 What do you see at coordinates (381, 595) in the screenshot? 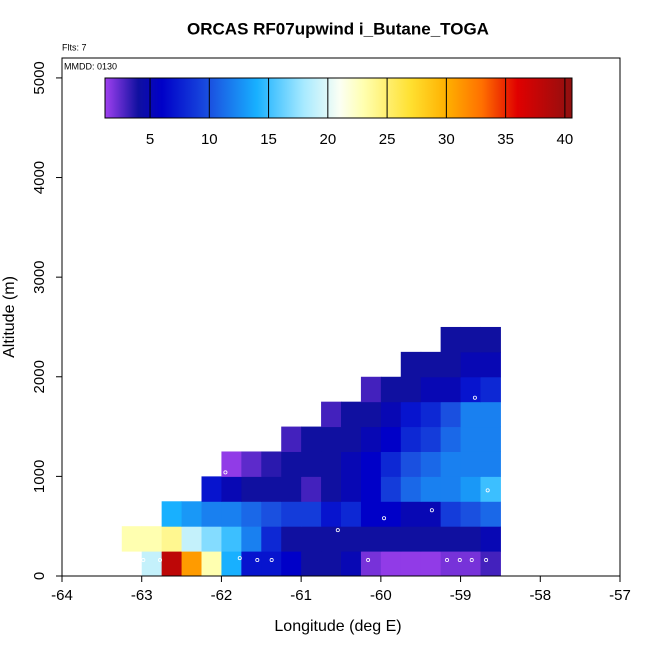
I see `x-tick-label: -60` at bounding box center [381, 595].